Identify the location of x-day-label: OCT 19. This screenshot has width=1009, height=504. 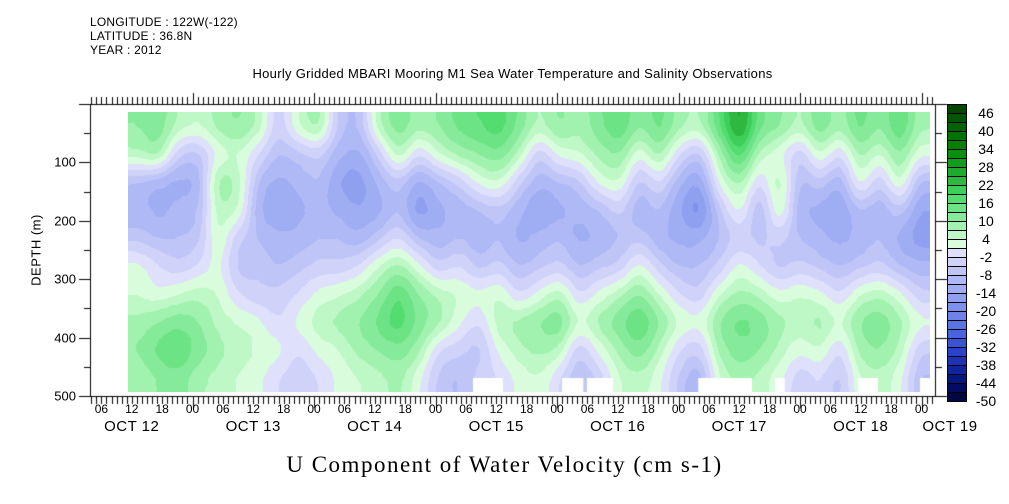
(950, 426).